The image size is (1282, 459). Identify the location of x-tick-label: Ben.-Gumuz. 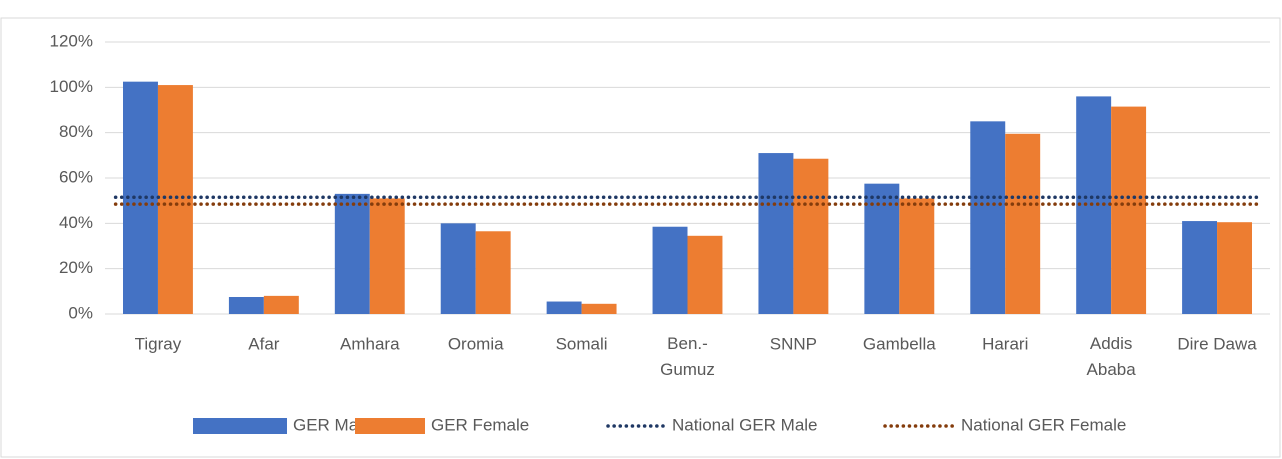
(687, 356).